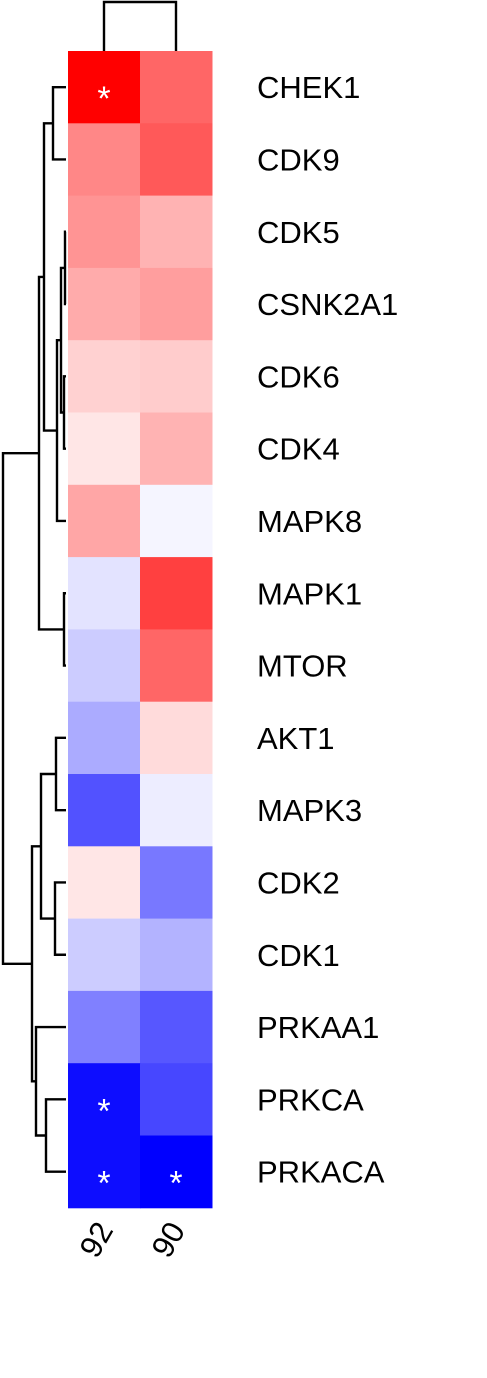 The height and width of the screenshot is (1378, 487). What do you see at coordinates (298, 232) in the screenshot?
I see `row-label-cdk5: CDK5` at bounding box center [298, 232].